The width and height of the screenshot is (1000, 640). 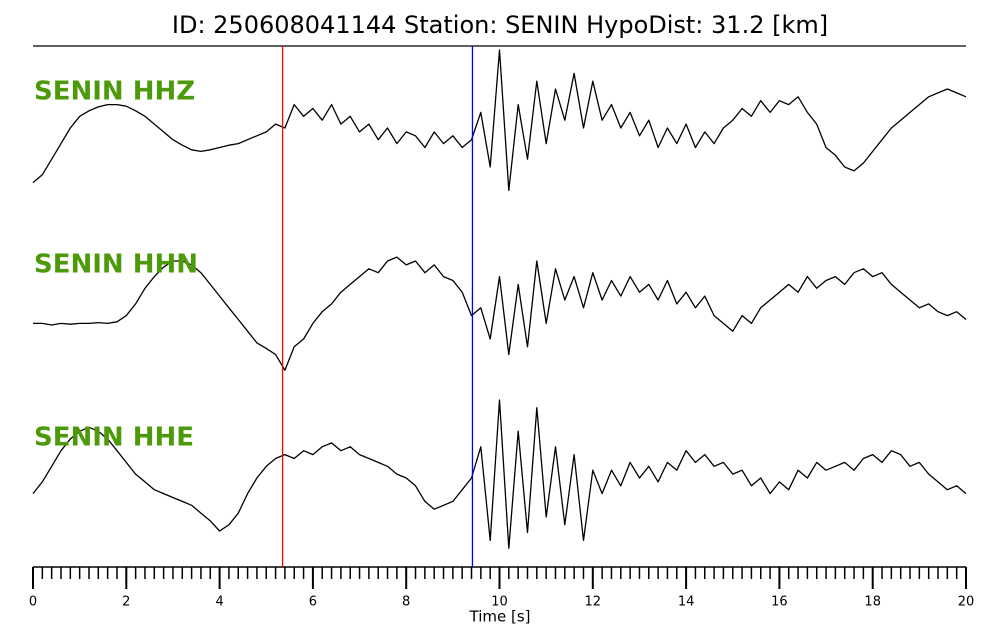 I want to click on x-tick-label: 14, so click(x=686, y=602).